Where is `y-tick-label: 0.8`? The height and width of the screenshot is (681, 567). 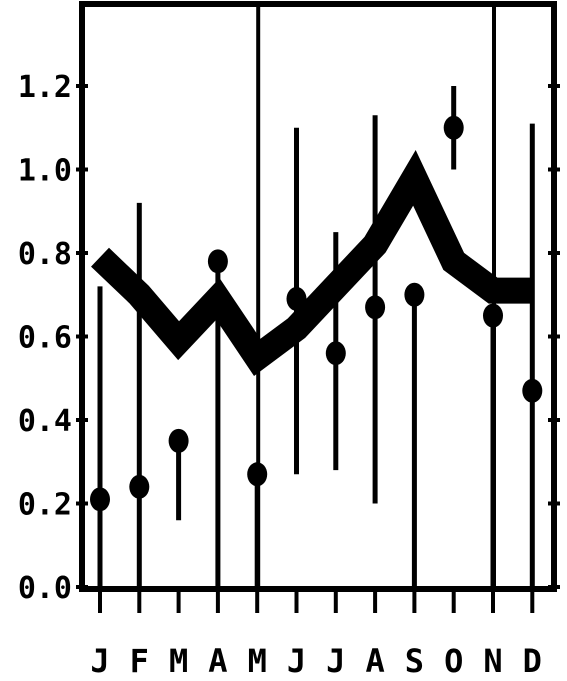 y-tick-label: 0.8 is located at coordinates (45, 254).